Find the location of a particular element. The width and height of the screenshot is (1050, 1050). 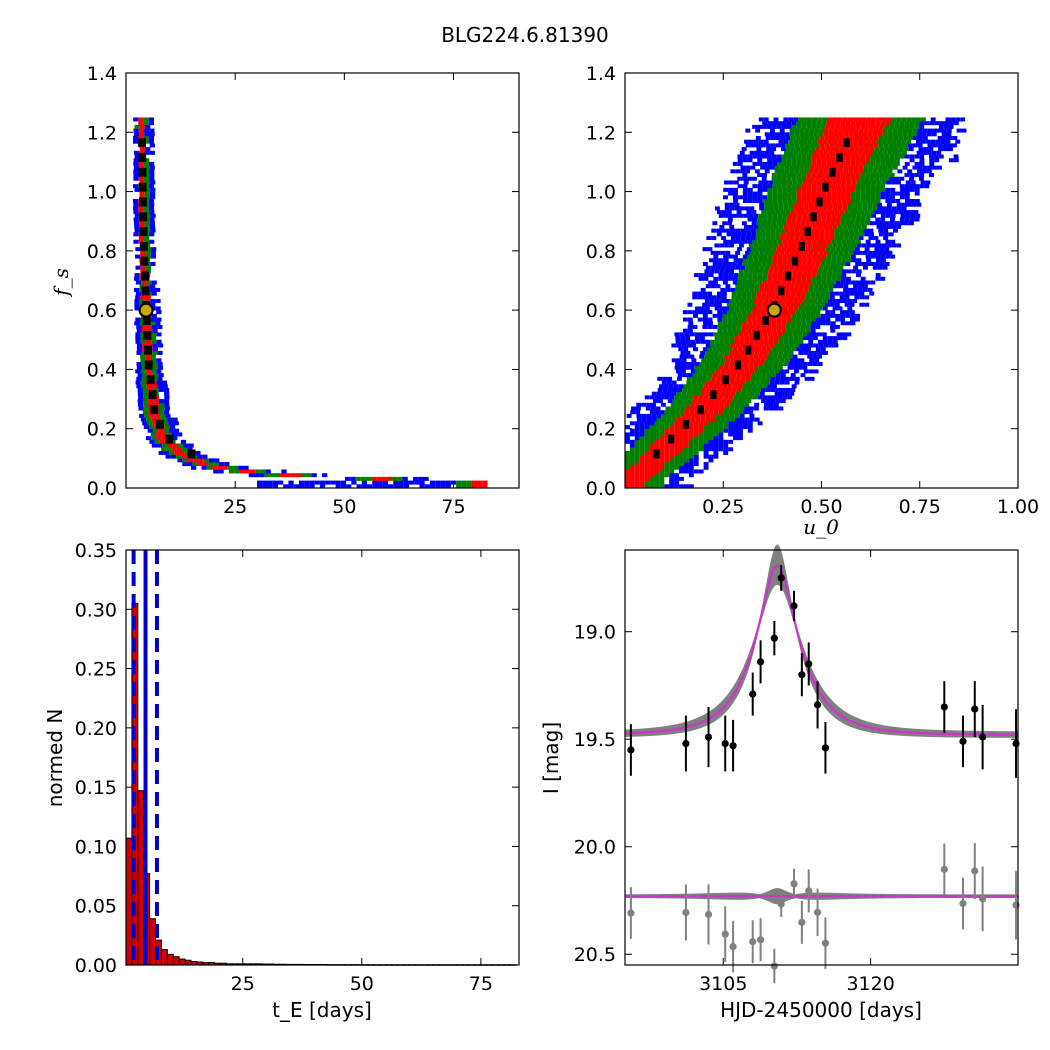

histogram-bar is located at coordinates (188, 962).